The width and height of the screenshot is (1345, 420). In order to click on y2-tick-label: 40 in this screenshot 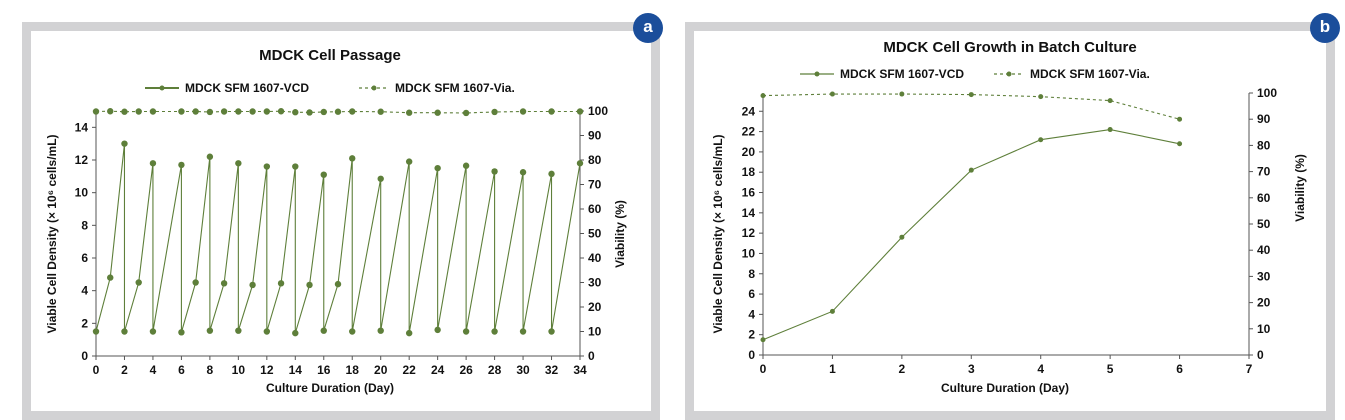, I will do `click(595, 258)`.